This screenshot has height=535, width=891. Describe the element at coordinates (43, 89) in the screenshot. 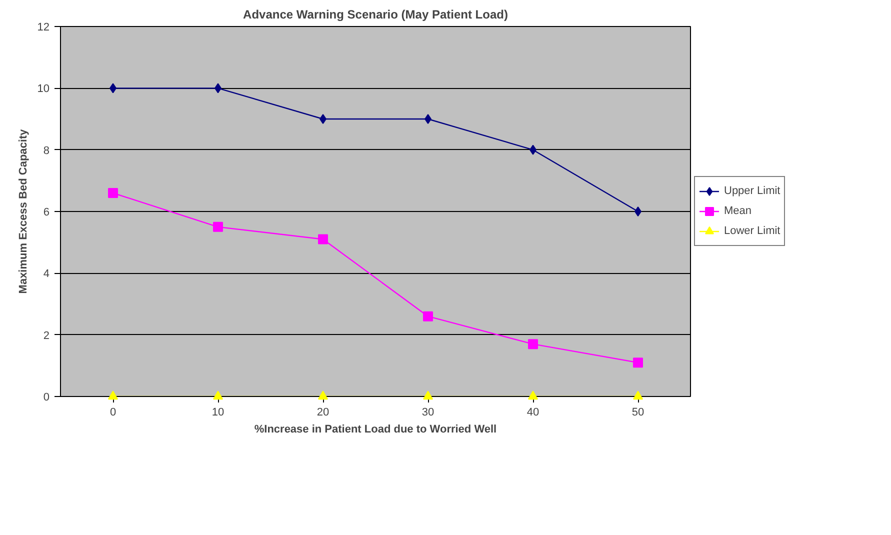

I see `y-tick-label: 10` at that location.